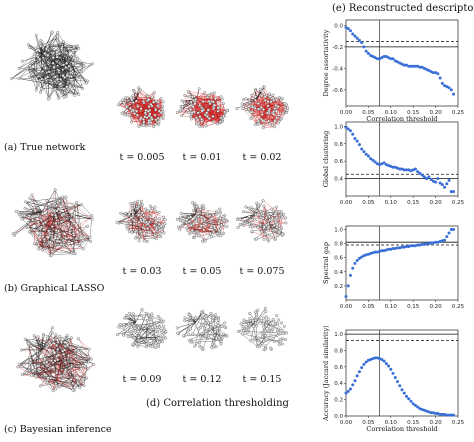 This screenshot has height=442, width=474. I want to click on y-tick-label: -0.6, so click(337, 91).